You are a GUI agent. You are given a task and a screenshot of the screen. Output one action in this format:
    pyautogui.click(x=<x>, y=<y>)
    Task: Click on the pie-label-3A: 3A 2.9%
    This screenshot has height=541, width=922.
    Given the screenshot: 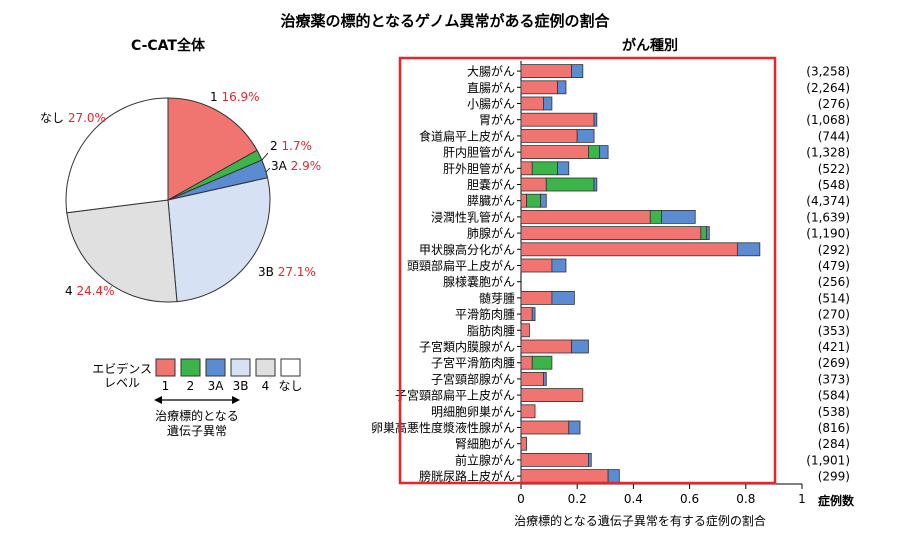 What is the action you would take?
    pyautogui.click(x=296, y=166)
    